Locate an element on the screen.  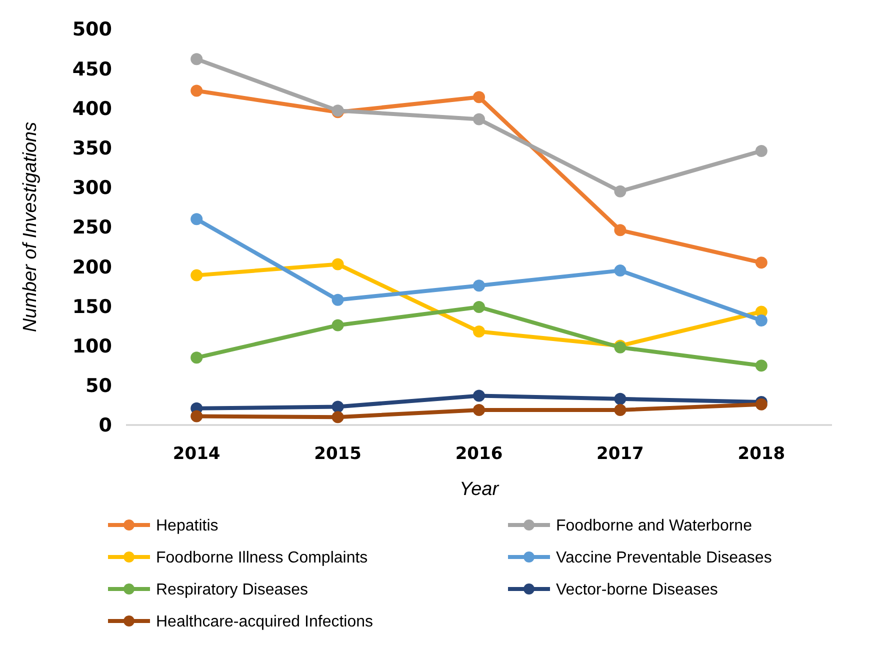
legend-label: Vector-borne Diseases is located at coordinates (637, 590).